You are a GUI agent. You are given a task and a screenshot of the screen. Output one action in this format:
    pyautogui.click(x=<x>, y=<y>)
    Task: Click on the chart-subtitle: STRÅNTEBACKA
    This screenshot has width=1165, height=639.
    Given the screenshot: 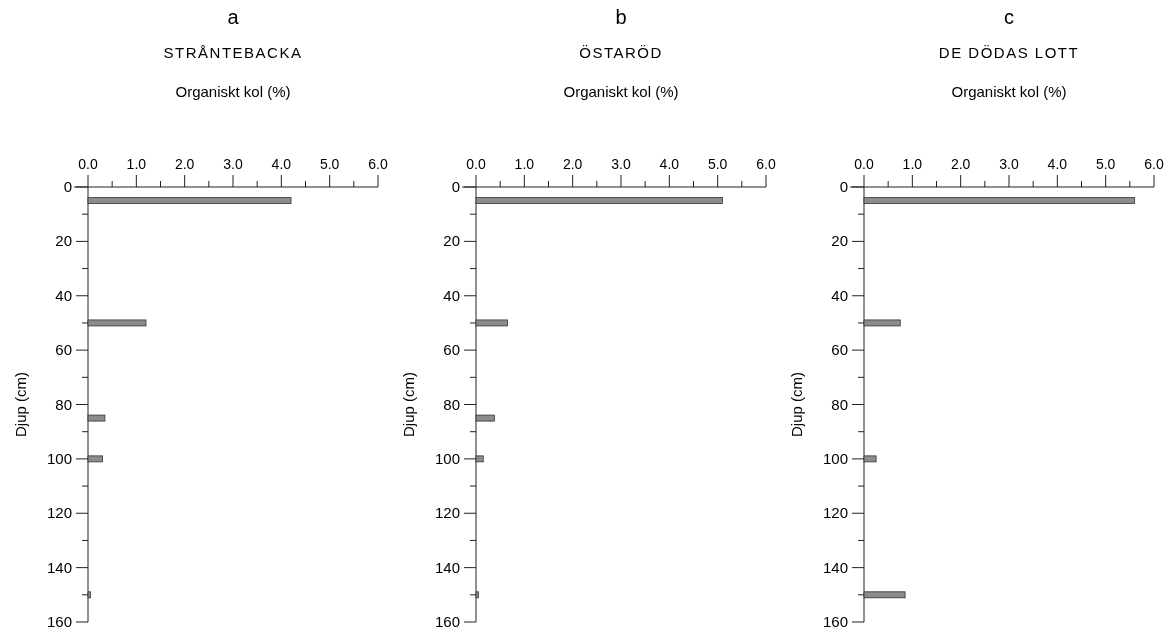 What is the action you would take?
    pyautogui.click(x=233, y=52)
    